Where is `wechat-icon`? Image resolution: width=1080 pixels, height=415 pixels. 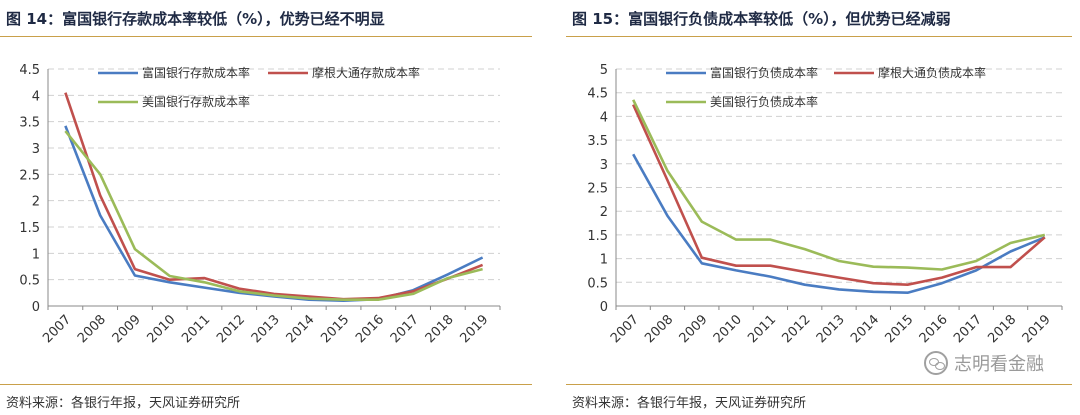
wechat-icon is located at coordinates (936, 363).